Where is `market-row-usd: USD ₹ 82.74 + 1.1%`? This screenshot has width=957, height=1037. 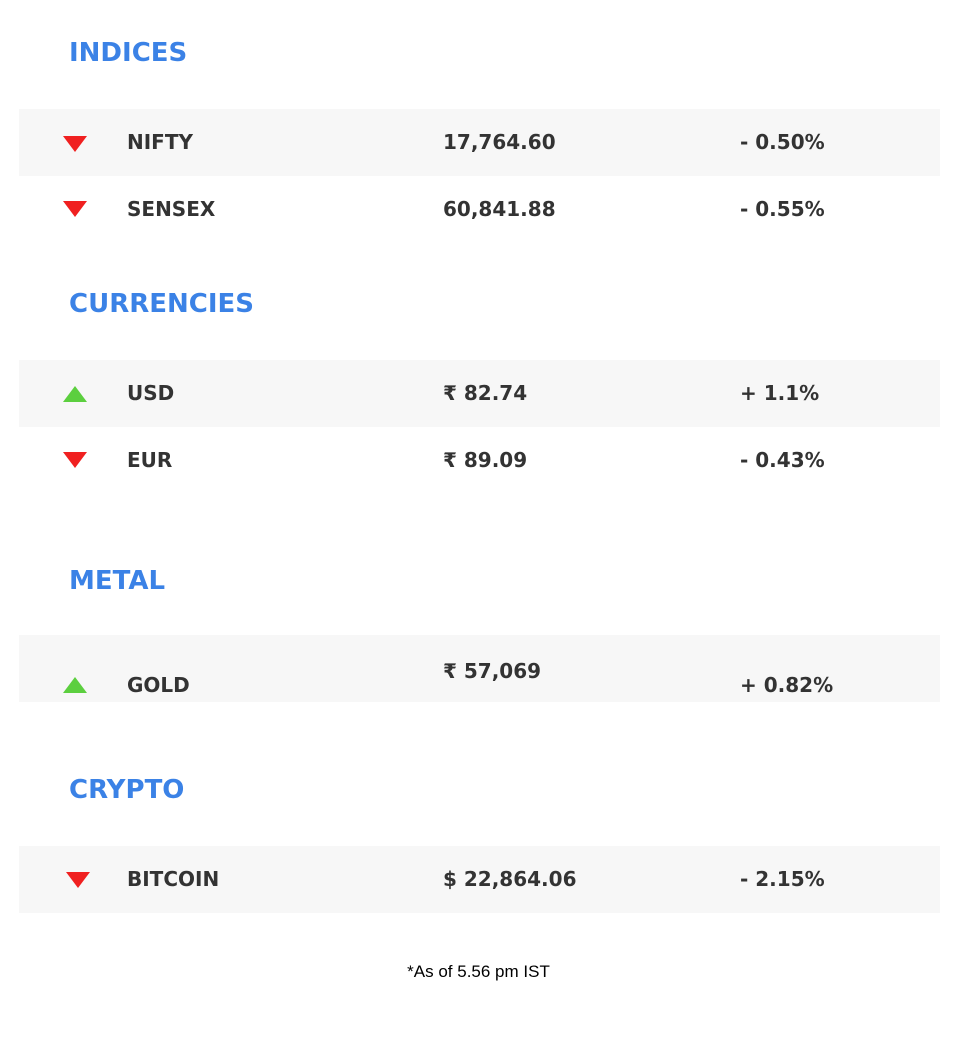 market-row-usd: USD ₹ 82.74 + 1.1% is located at coordinates (479, 393).